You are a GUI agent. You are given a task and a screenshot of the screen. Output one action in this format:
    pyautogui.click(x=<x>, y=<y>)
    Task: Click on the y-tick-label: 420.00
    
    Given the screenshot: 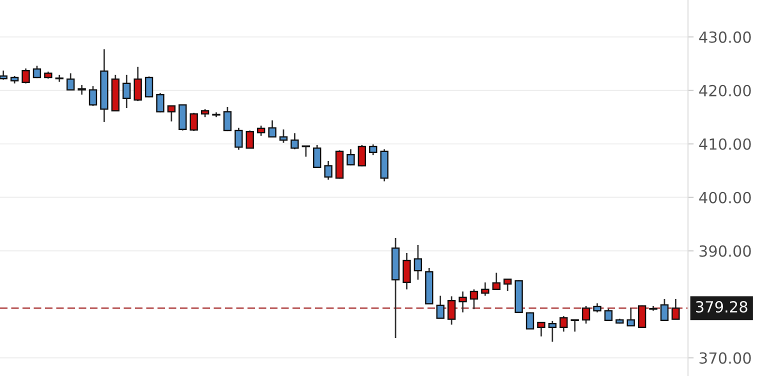 What is the action you would take?
    pyautogui.click(x=725, y=90)
    